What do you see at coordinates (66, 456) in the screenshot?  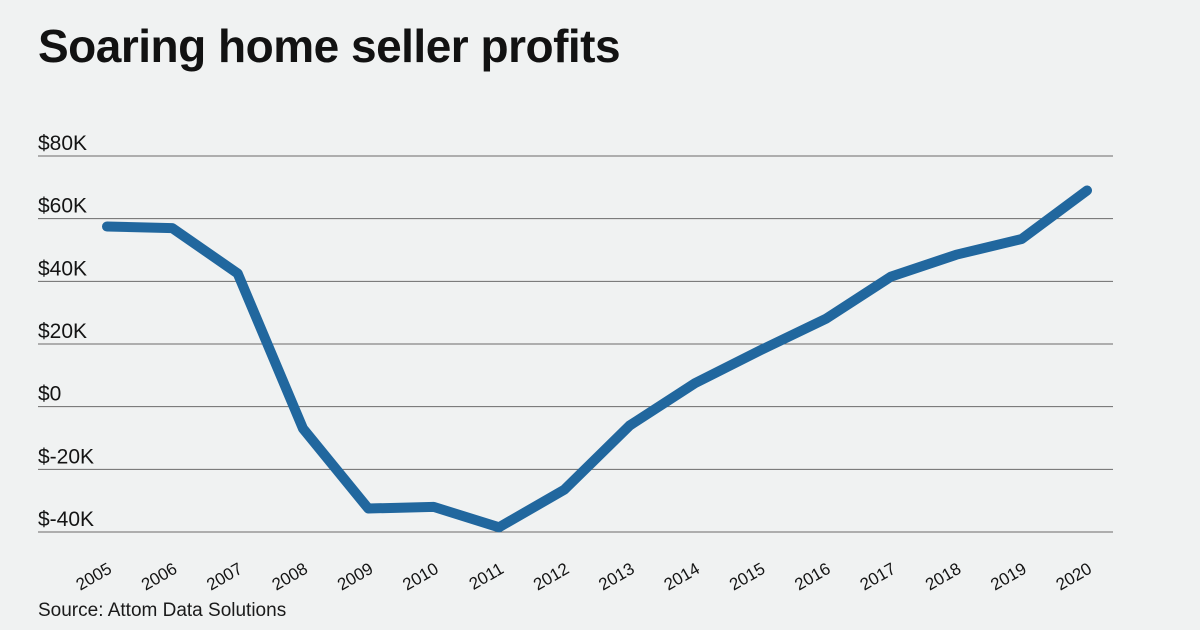 I see `y-tick-label: $-20K` at bounding box center [66, 456].